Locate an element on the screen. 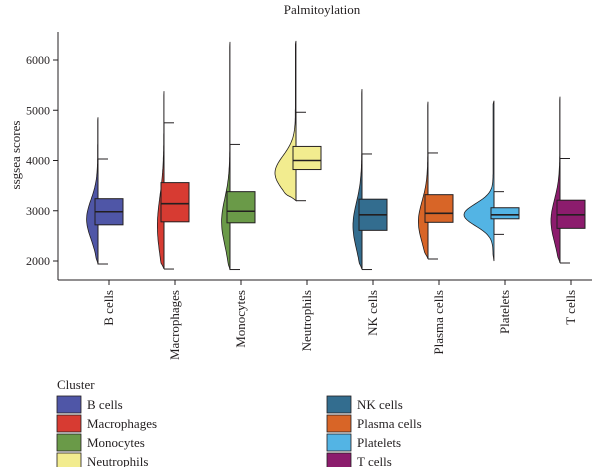 This screenshot has width=600, height=467. y-axis: 2000 3000 4000 5000 6000 is located at coordinates (42, 156).